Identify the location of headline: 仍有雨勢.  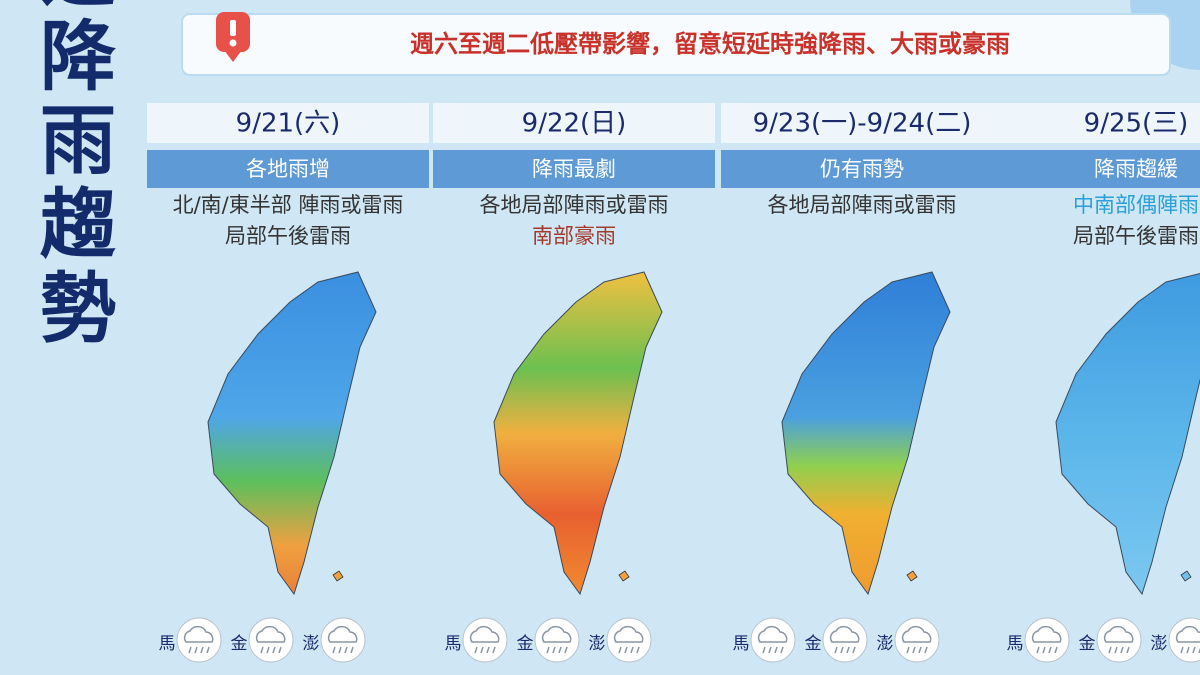
(862, 169).